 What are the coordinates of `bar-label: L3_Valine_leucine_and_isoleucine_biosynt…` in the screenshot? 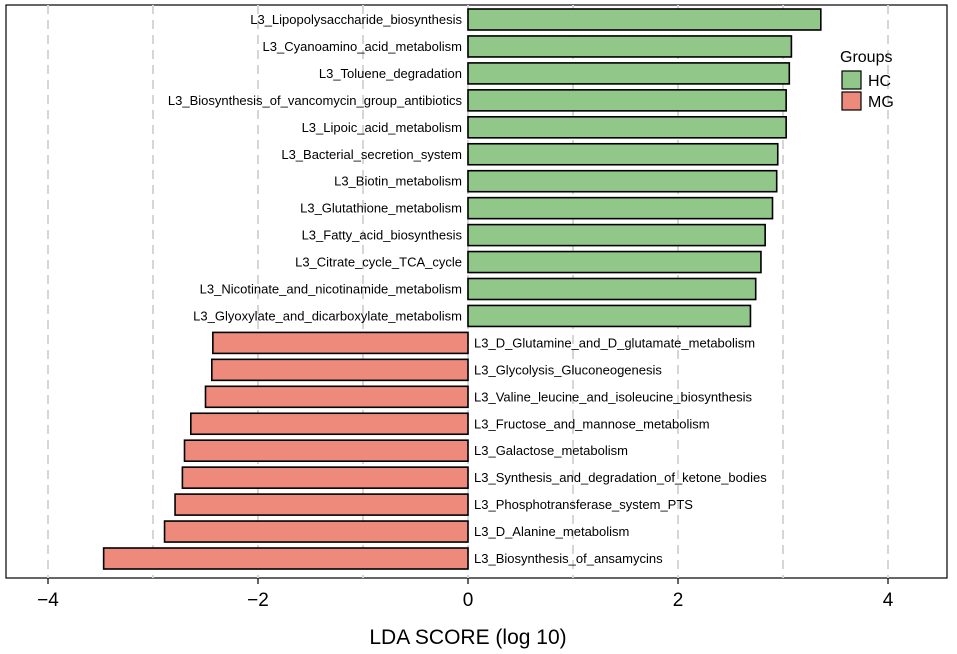 It's located at (613, 396).